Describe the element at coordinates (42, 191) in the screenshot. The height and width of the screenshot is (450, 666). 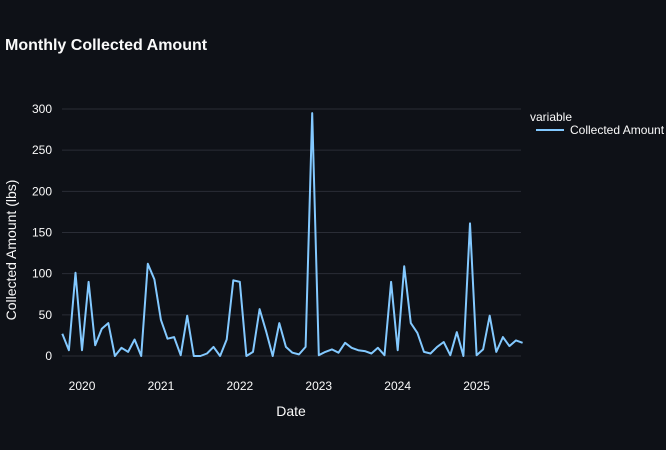
I see `y-tick-label: 200` at that location.